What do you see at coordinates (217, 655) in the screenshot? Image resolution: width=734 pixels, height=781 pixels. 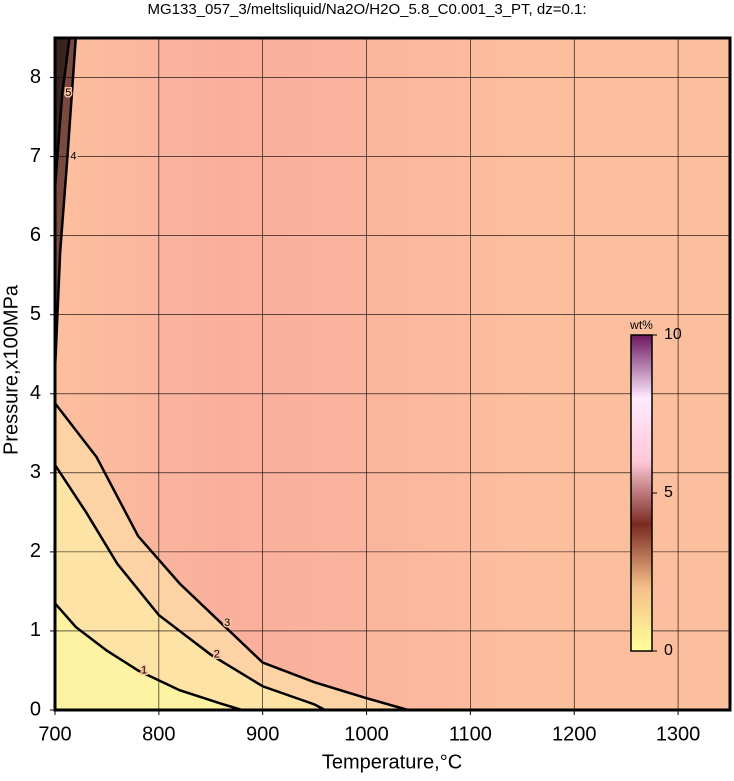 I see `contour-label: 2` at bounding box center [217, 655].